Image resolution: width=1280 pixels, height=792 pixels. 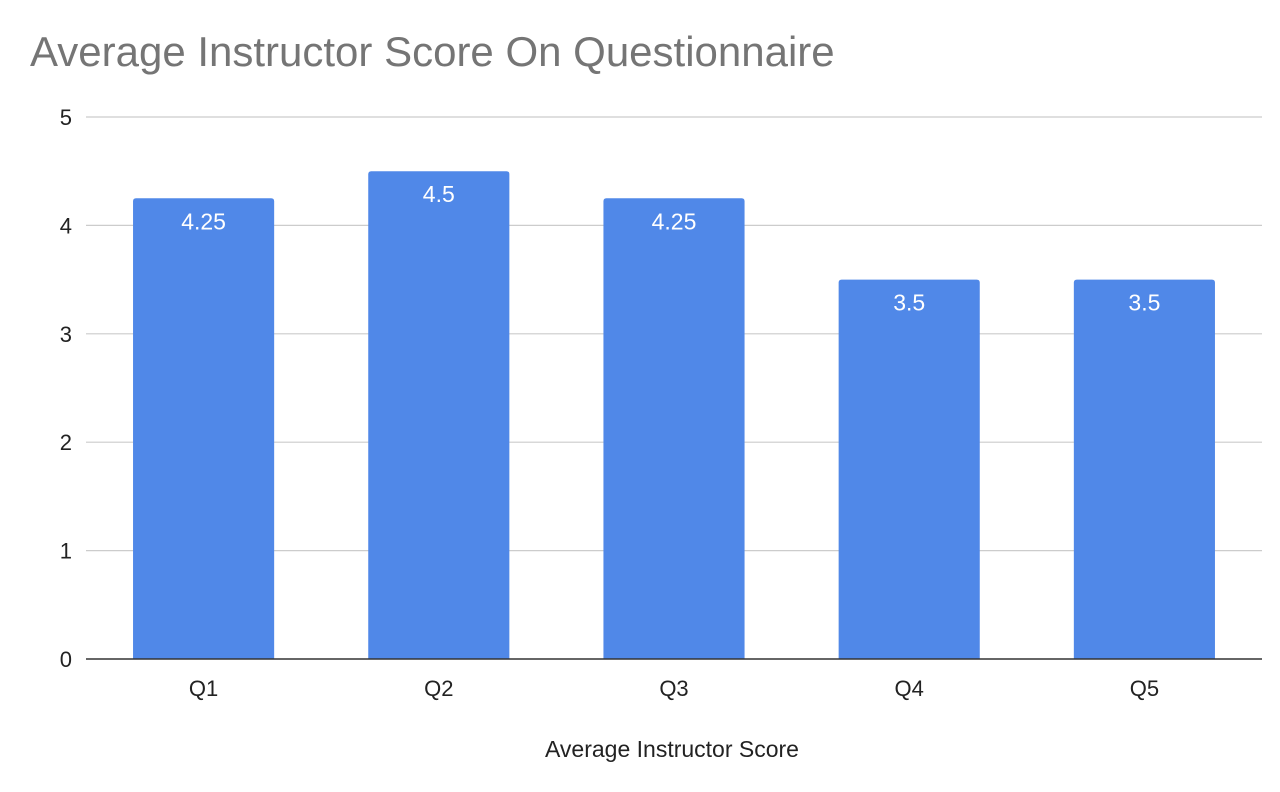 What do you see at coordinates (66, 442) in the screenshot?
I see `y-tick-label: 2` at bounding box center [66, 442].